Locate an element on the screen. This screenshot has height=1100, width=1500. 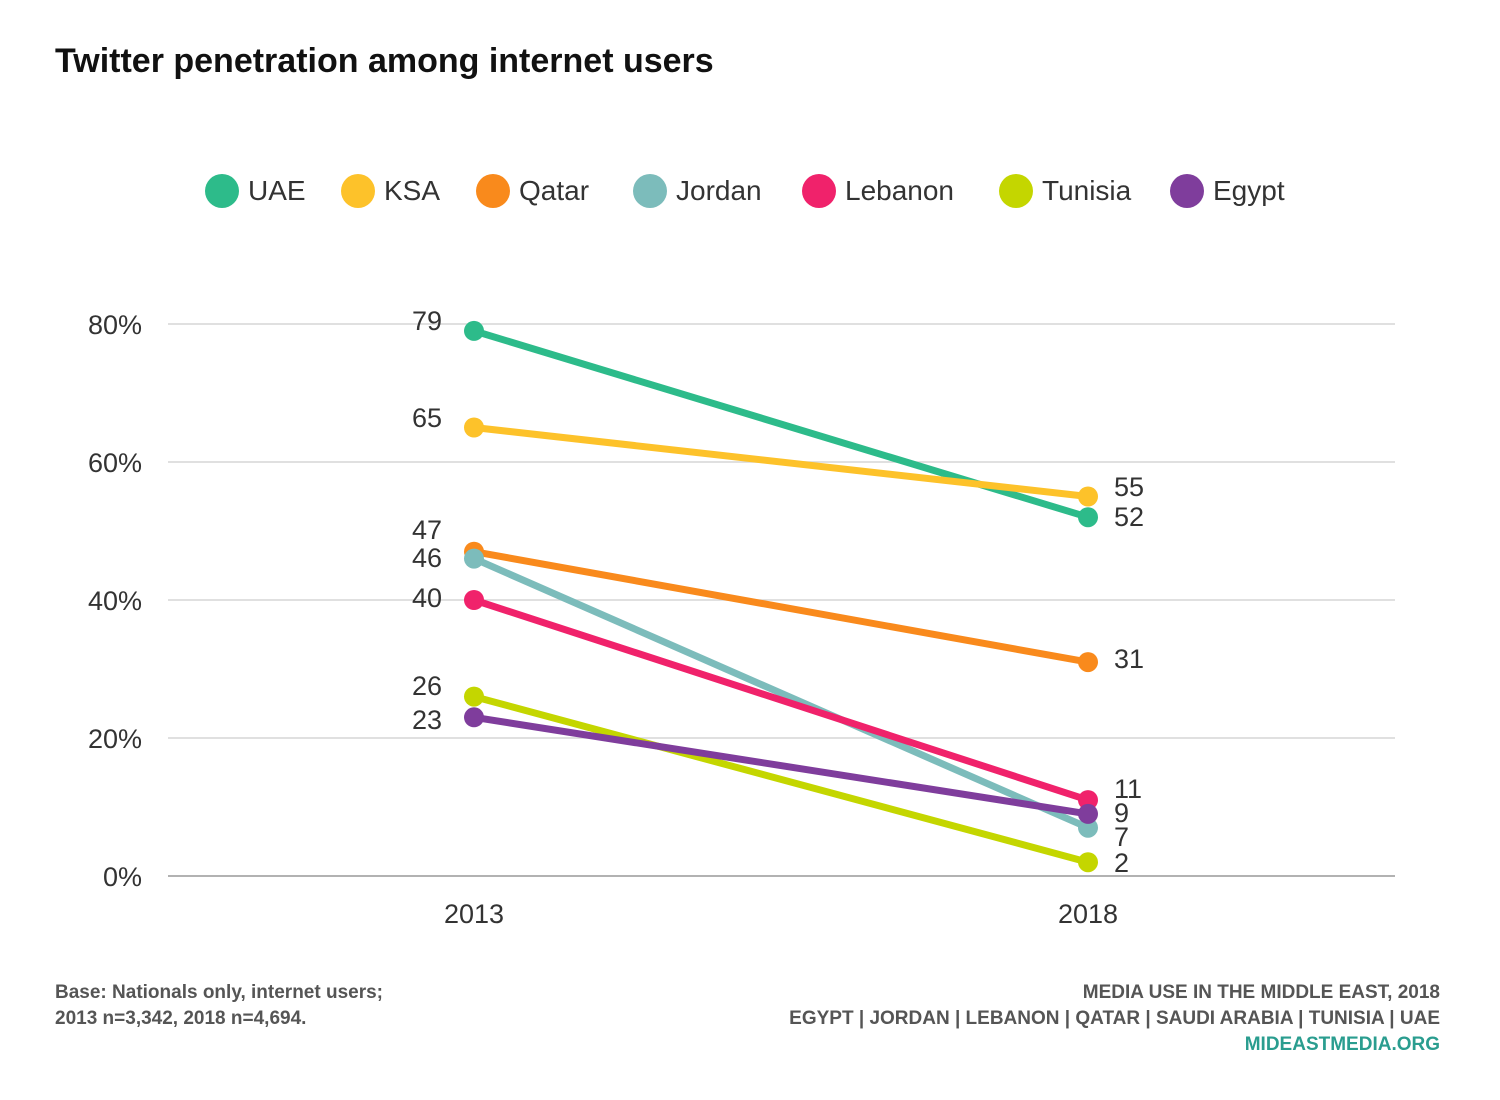
data-point-lebanon-2018 is located at coordinates (1088, 800).